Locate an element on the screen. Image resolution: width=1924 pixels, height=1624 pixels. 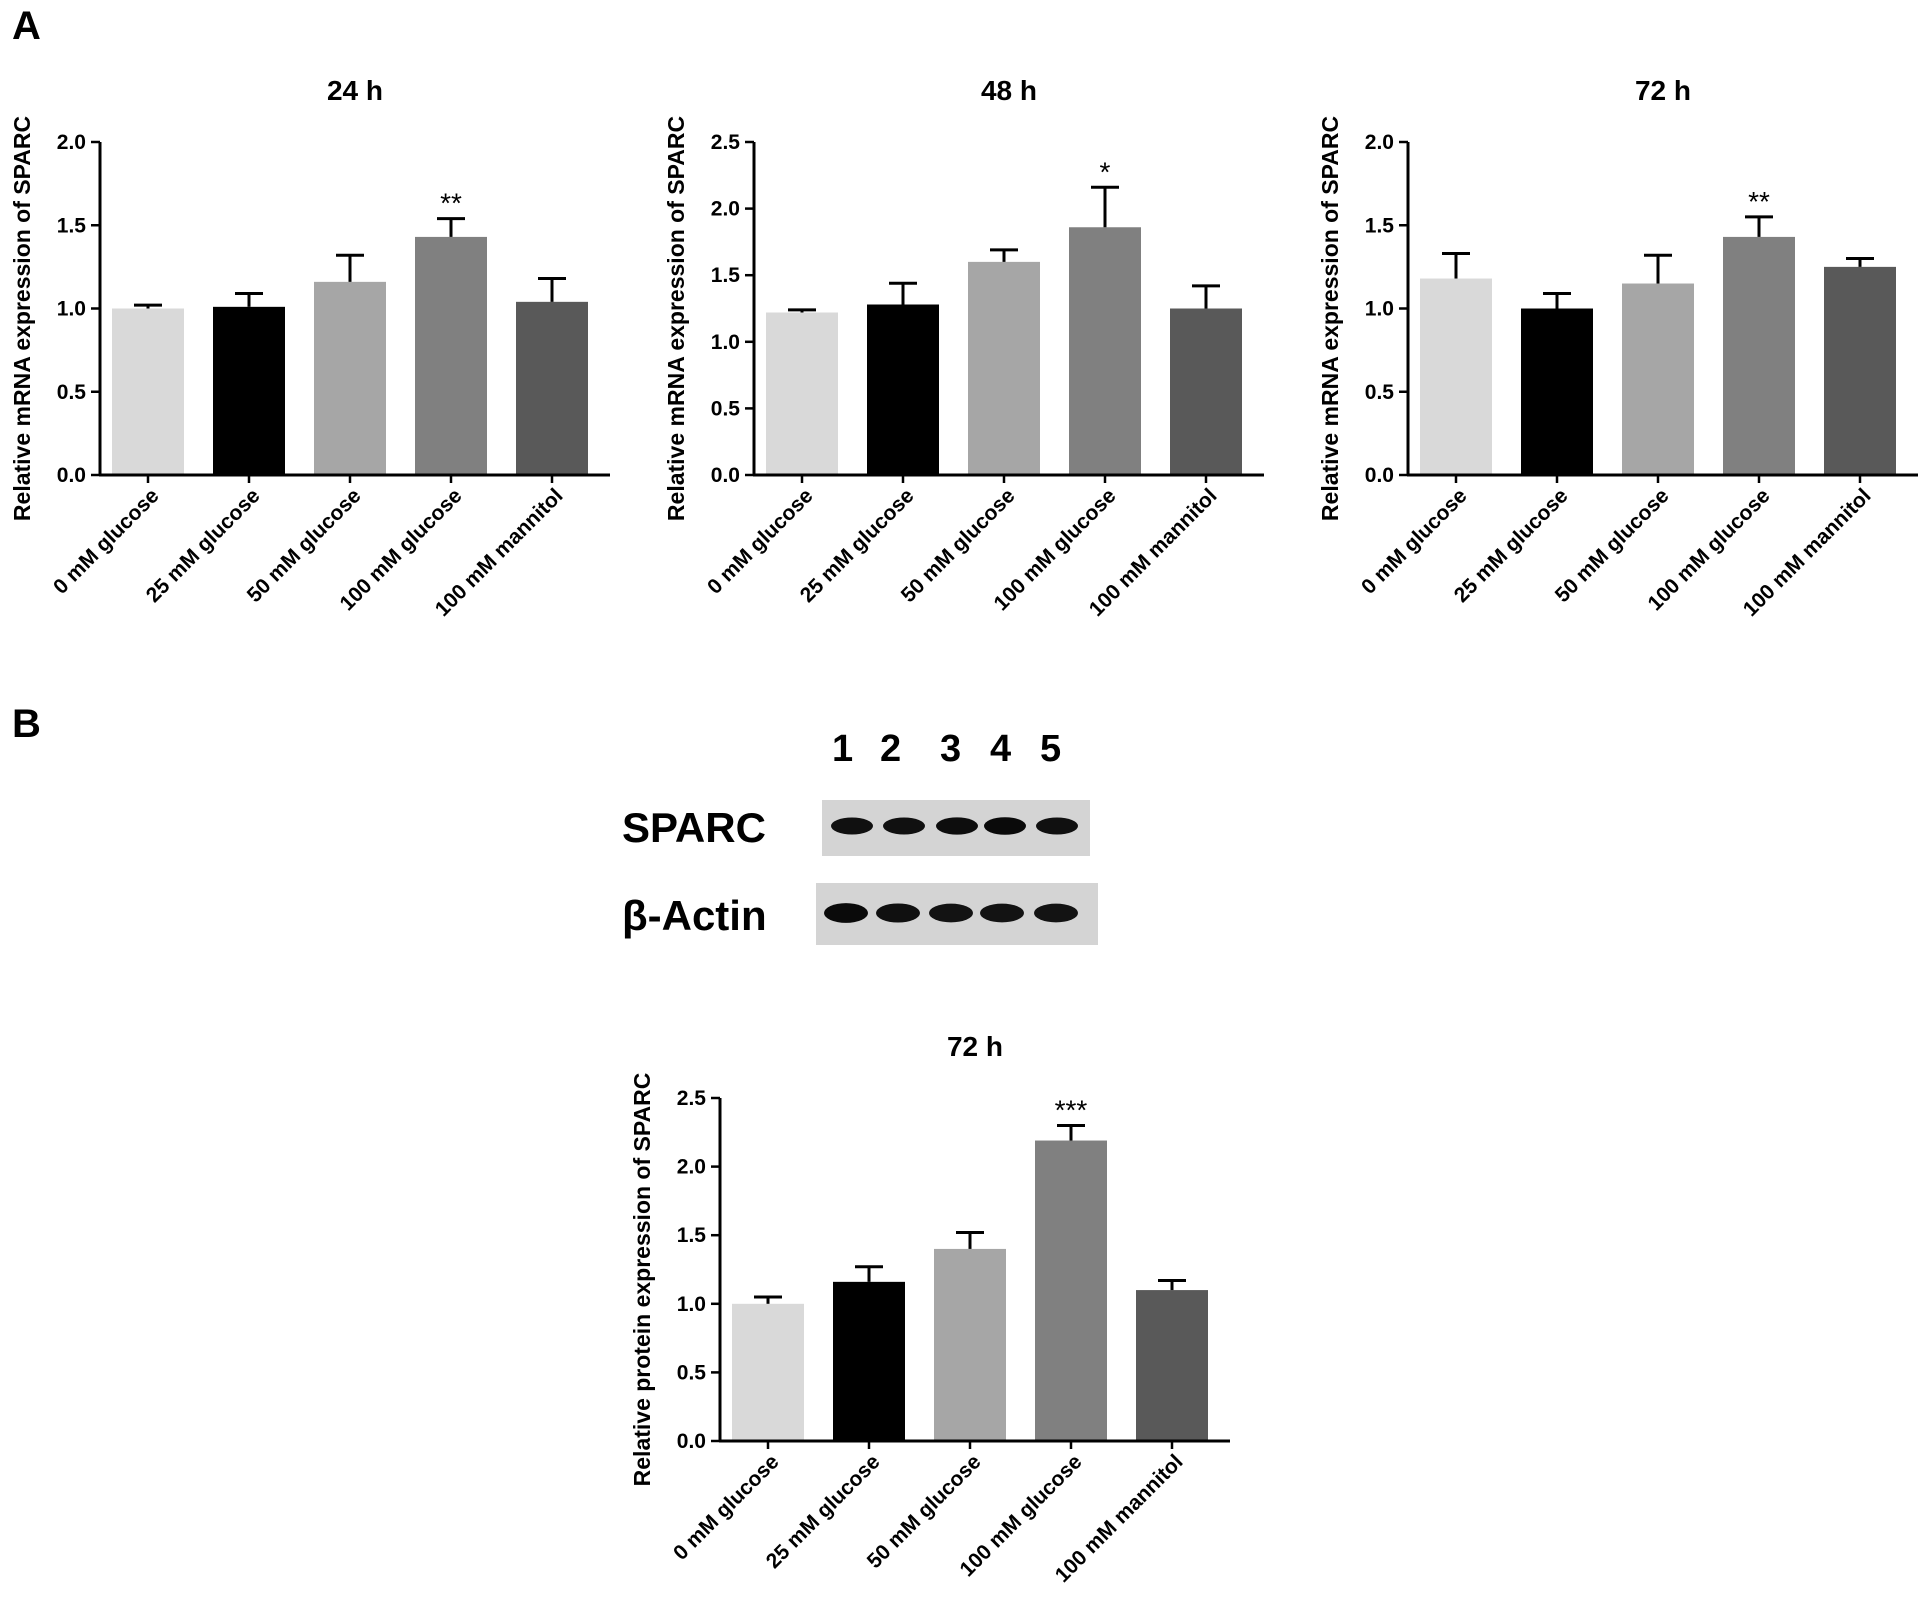
panel-a-label: A is located at coordinates (26, 26).